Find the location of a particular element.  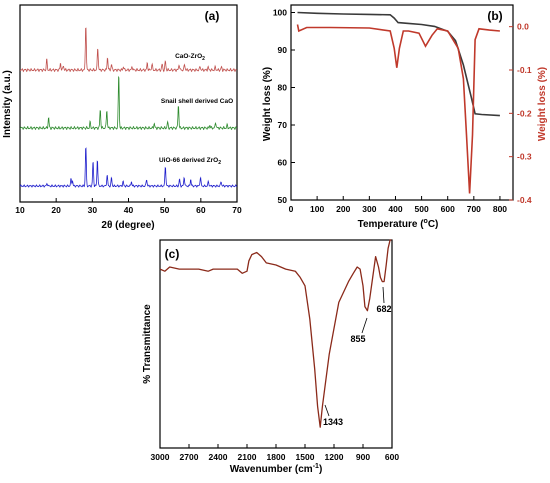

y-tick-label-right: -0.1 is located at coordinates (524, 70).